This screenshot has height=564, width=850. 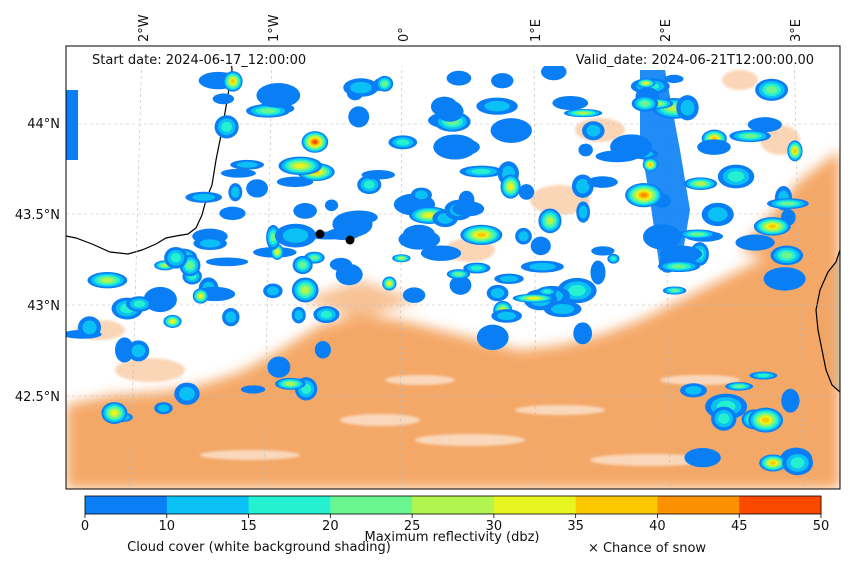 What do you see at coordinates (494, 526) in the screenshot?
I see `colorbar-tick-label: 30` at bounding box center [494, 526].